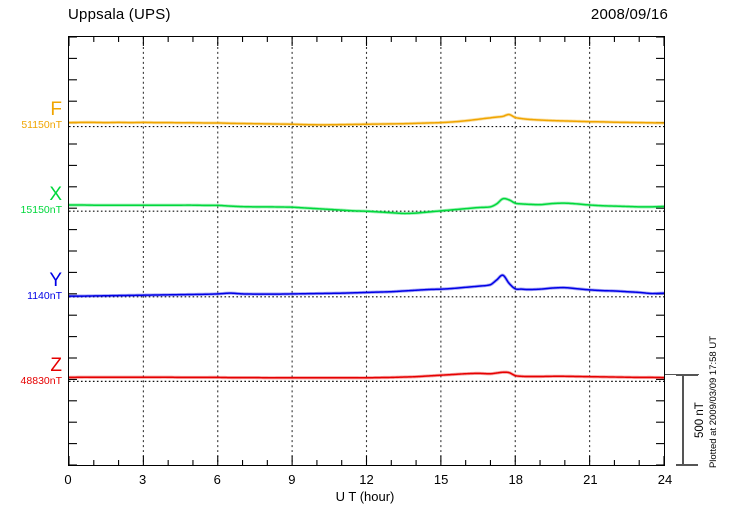 The image size is (730, 520). Describe the element at coordinates (56, 365) in the screenshot. I see `component-symbol-z: Z` at that location.